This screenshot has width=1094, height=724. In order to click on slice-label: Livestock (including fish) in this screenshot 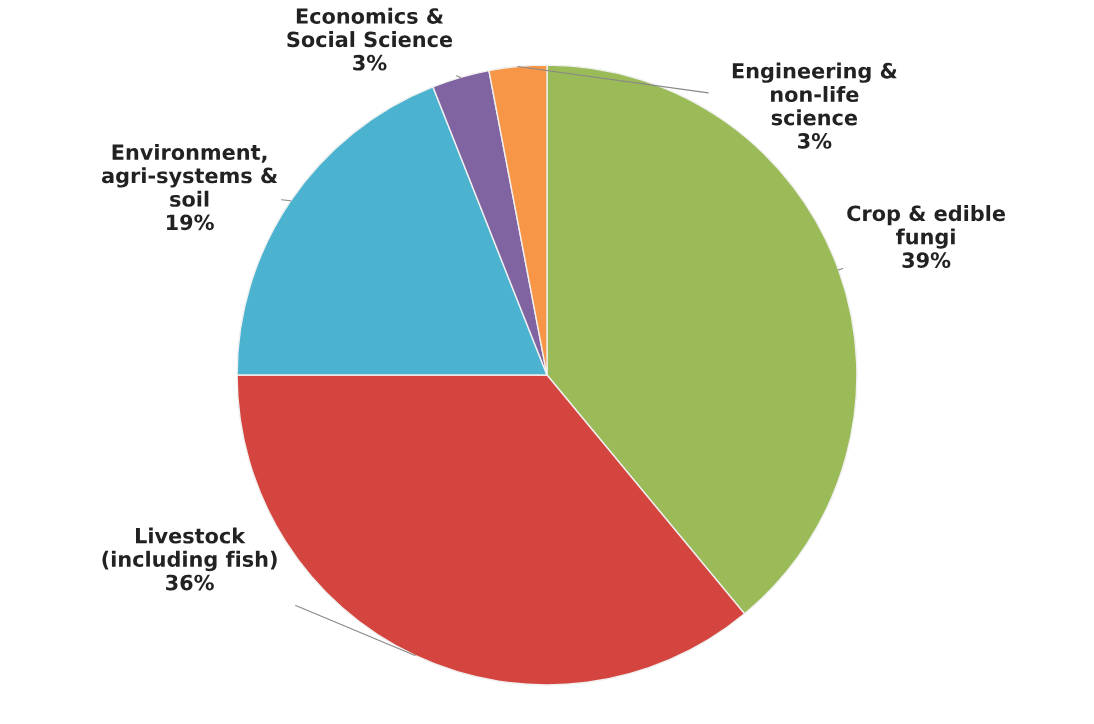, I will do `click(189, 549)`.